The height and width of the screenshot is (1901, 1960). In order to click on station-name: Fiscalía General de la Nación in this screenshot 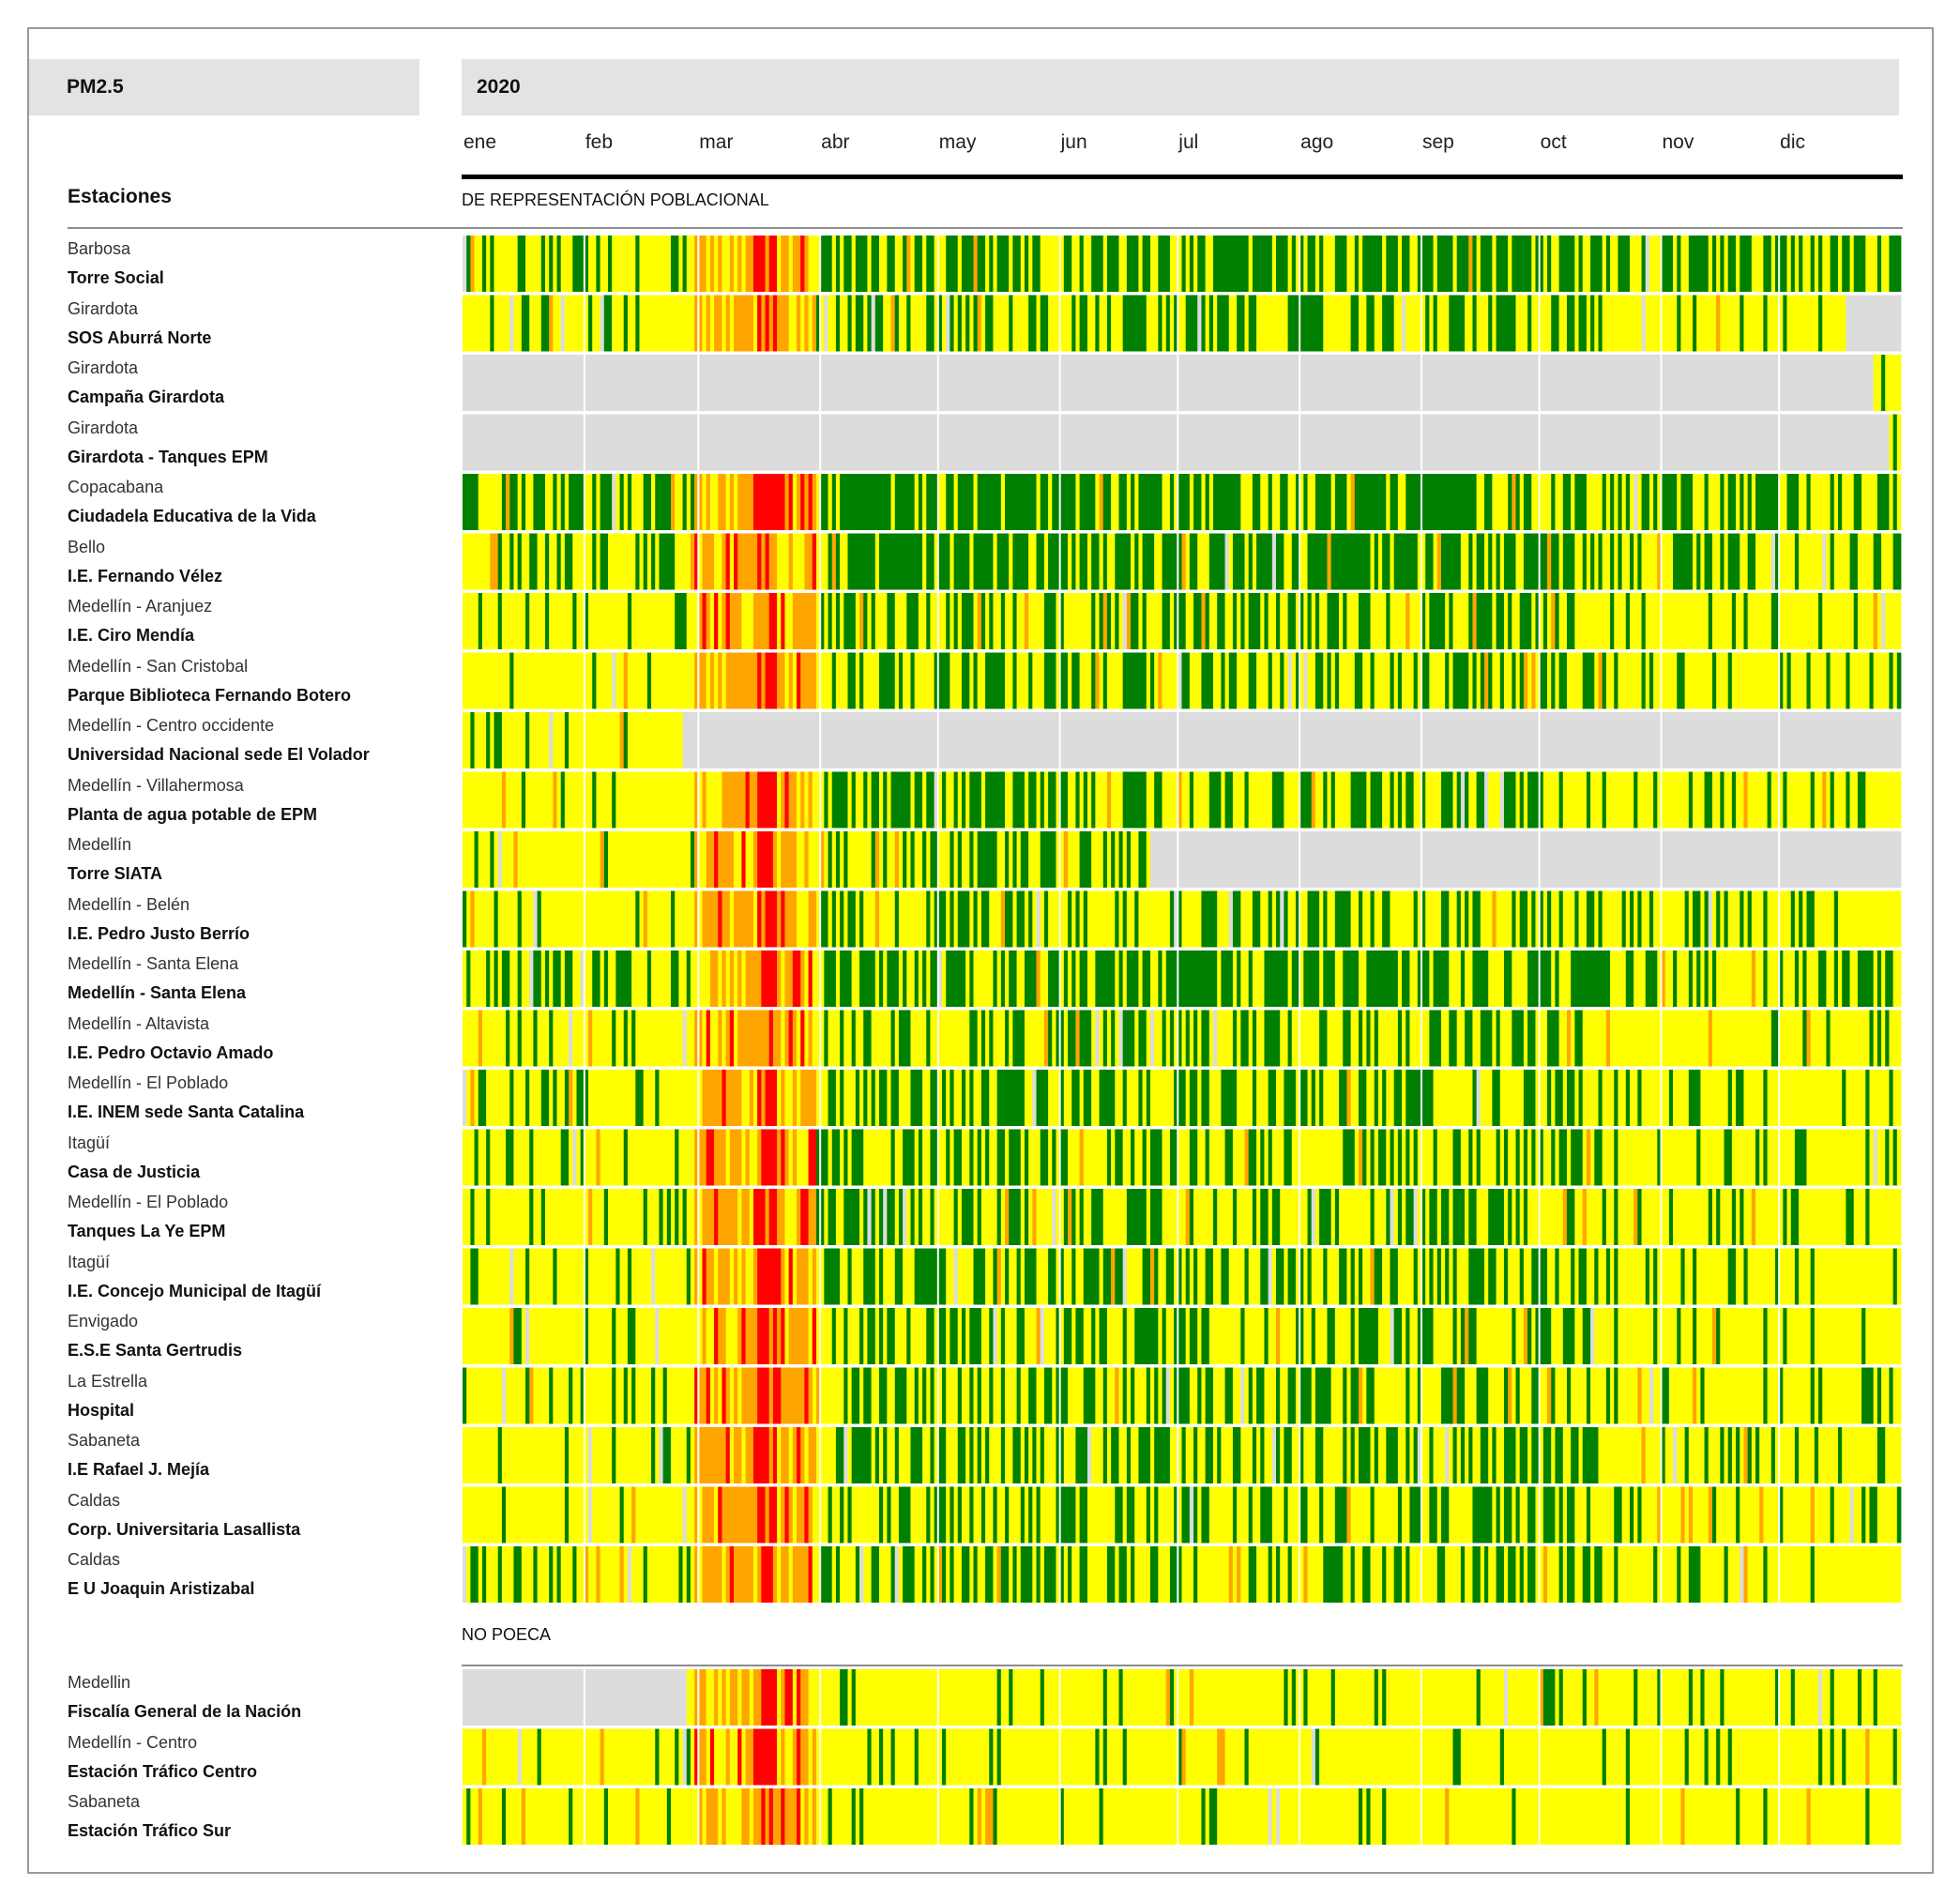, I will do `click(185, 1712)`.